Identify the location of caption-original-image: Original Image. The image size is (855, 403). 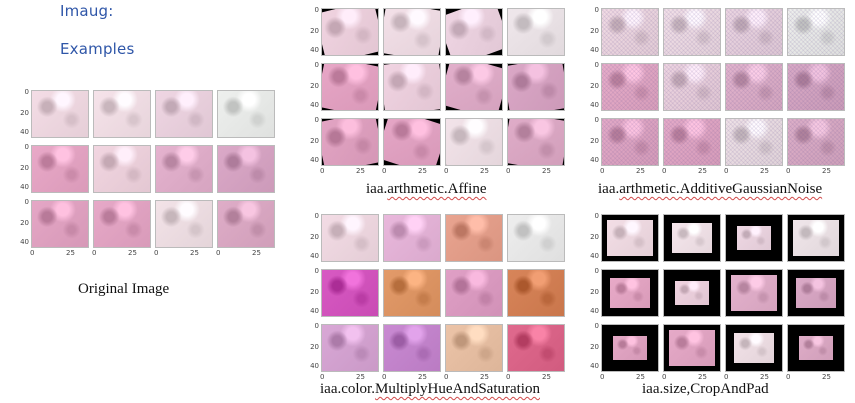
(123, 289).